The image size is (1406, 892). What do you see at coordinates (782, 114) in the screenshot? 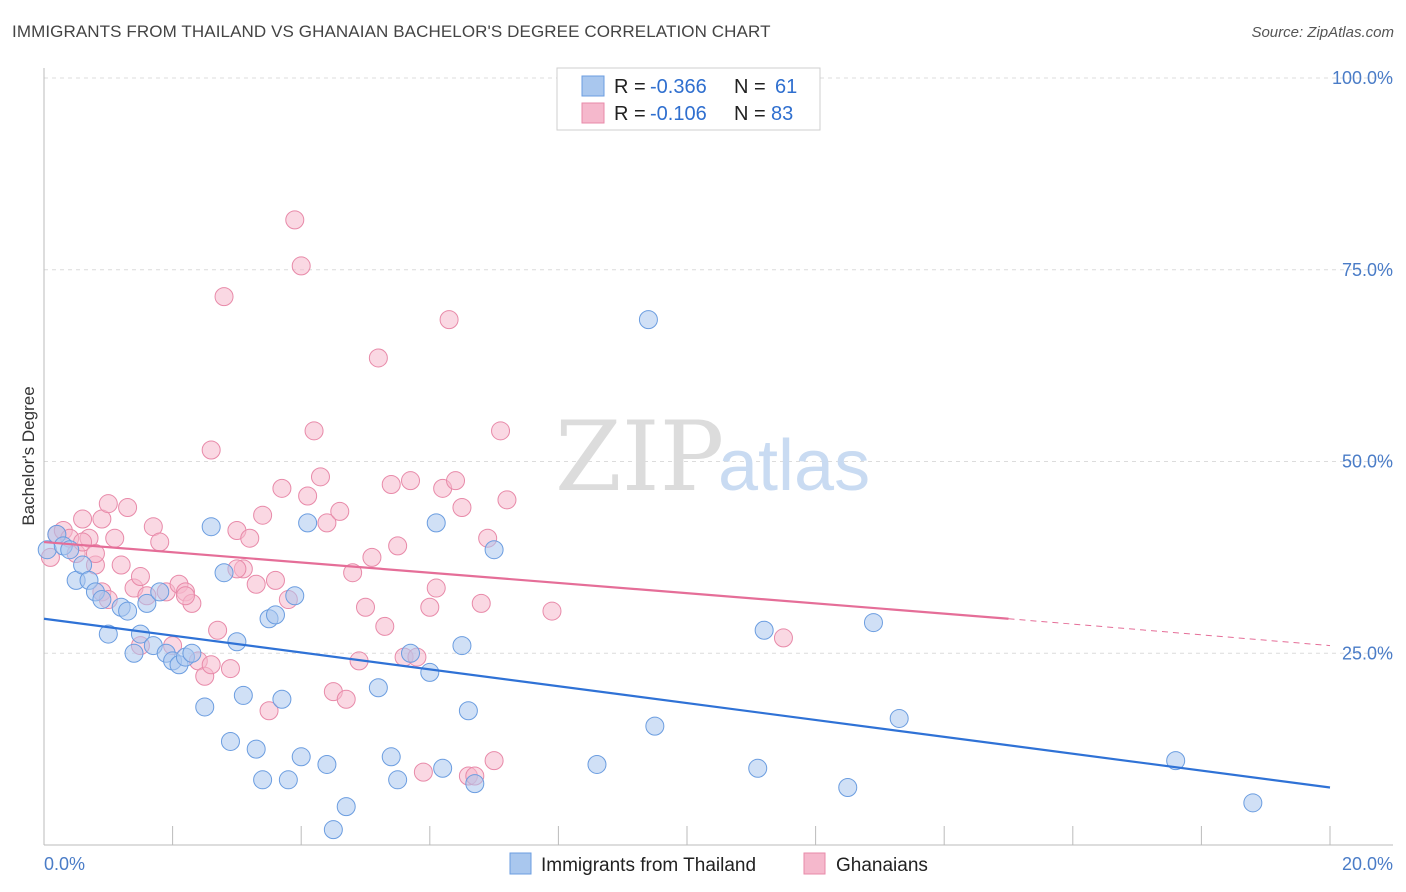
I see `legend-n-value-pink: 83` at bounding box center [782, 114].